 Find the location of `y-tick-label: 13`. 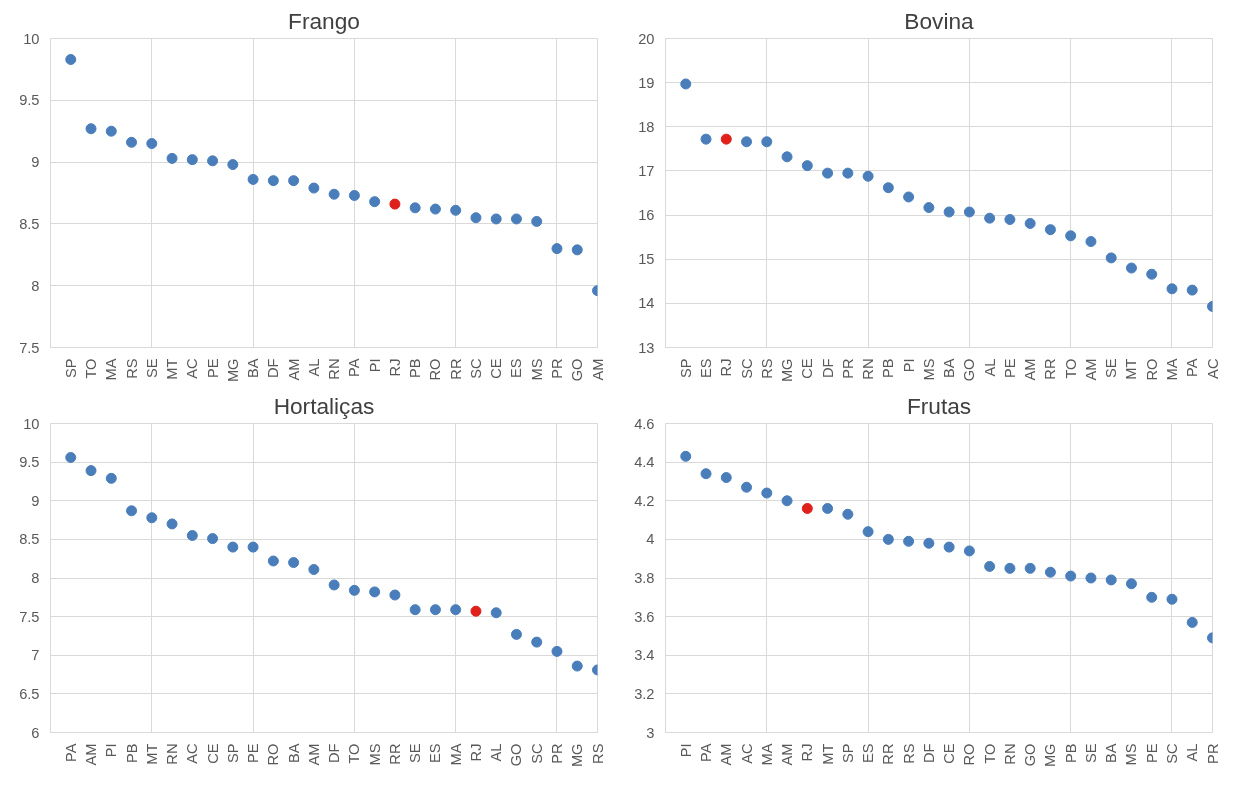

y-tick-label: 13 is located at coordinates (646, 347).